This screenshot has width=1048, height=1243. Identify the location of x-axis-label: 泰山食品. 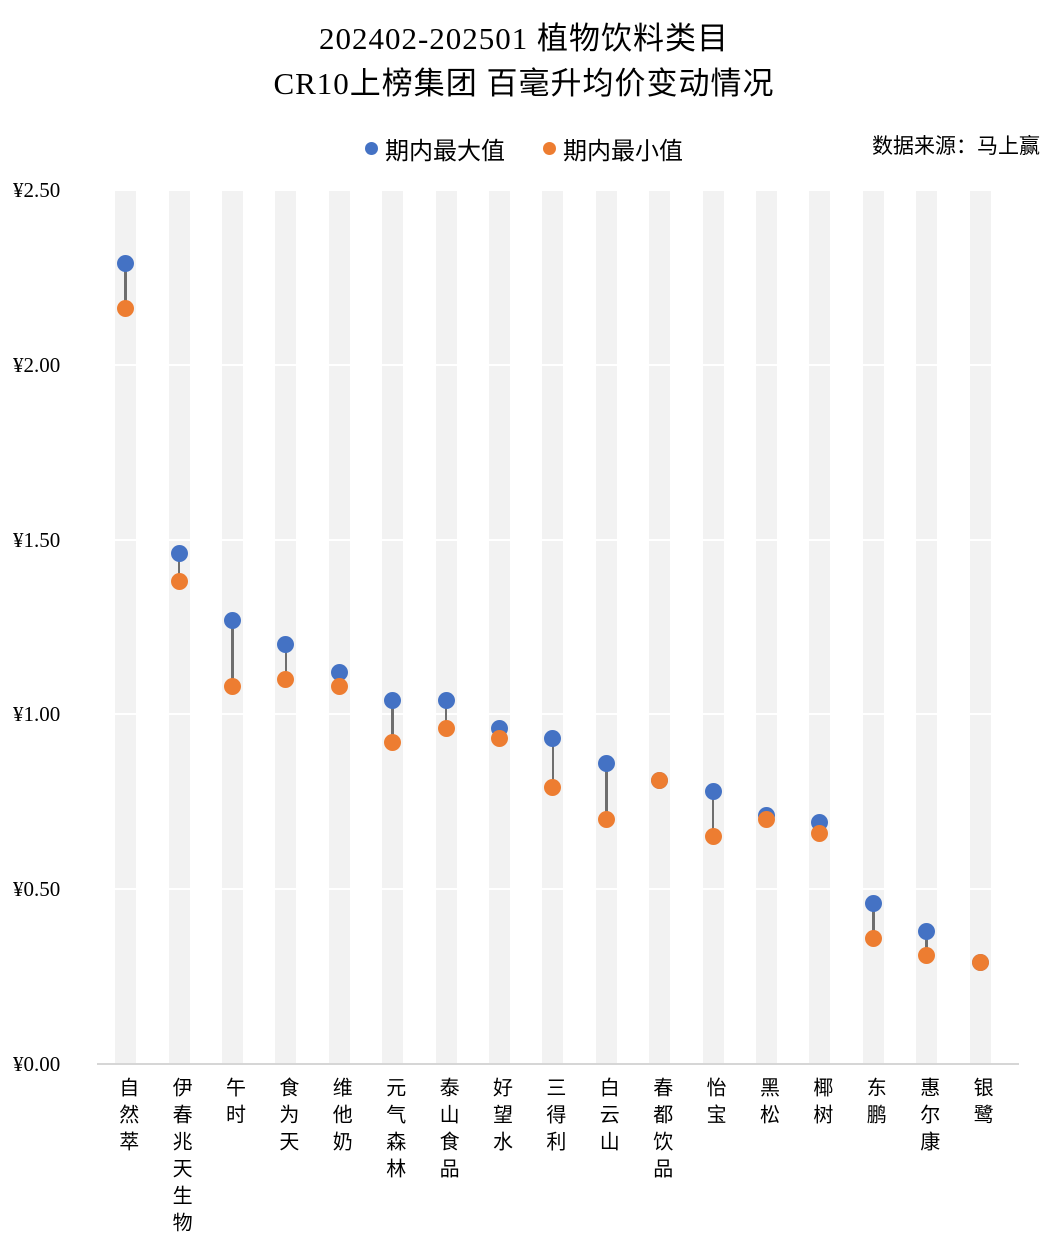
(447, 1131).